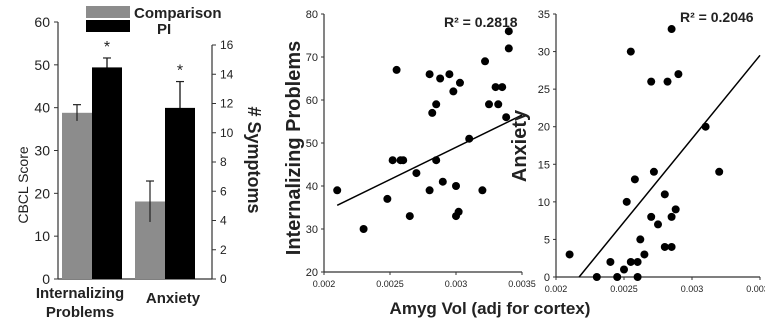 Image resolution: width=765 pixels, height=328 pixels. Describe the element at coordinates (312, 101) in the screenshot. I see `y-tick-label: 60` at that location.